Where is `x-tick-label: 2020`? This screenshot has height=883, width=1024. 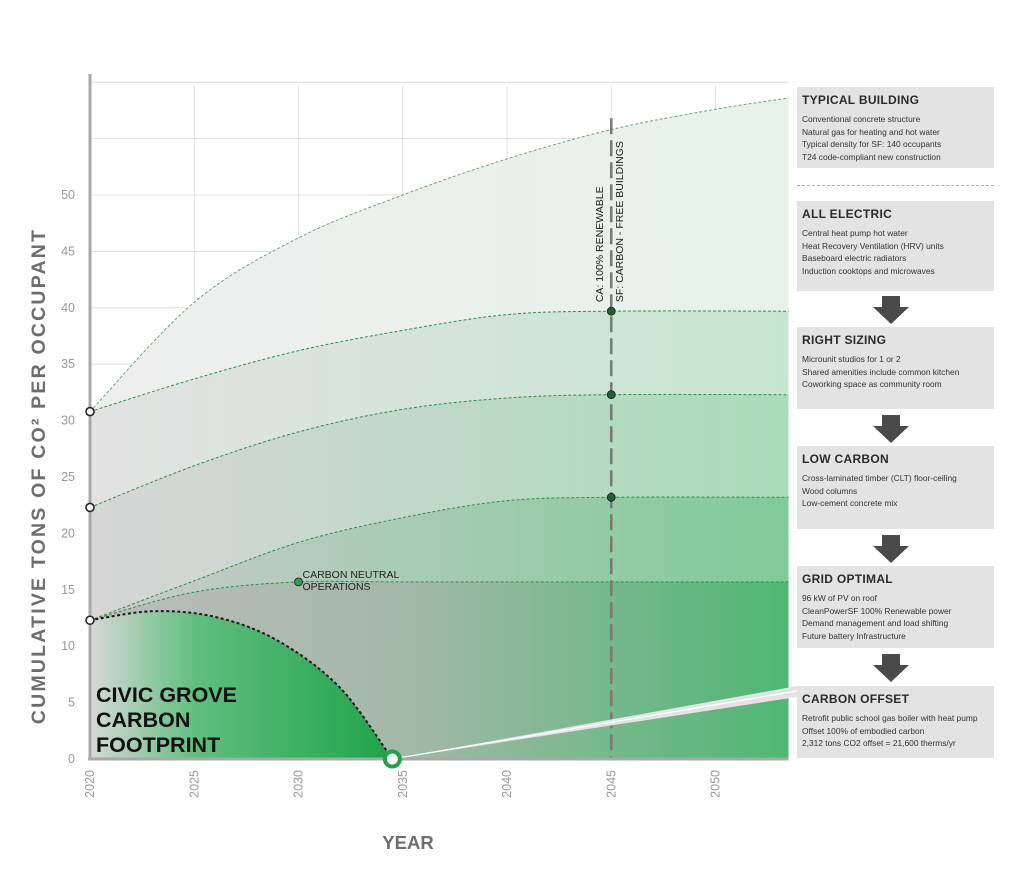 x-tick-label: 2020 is located at coordinates (90, 784).